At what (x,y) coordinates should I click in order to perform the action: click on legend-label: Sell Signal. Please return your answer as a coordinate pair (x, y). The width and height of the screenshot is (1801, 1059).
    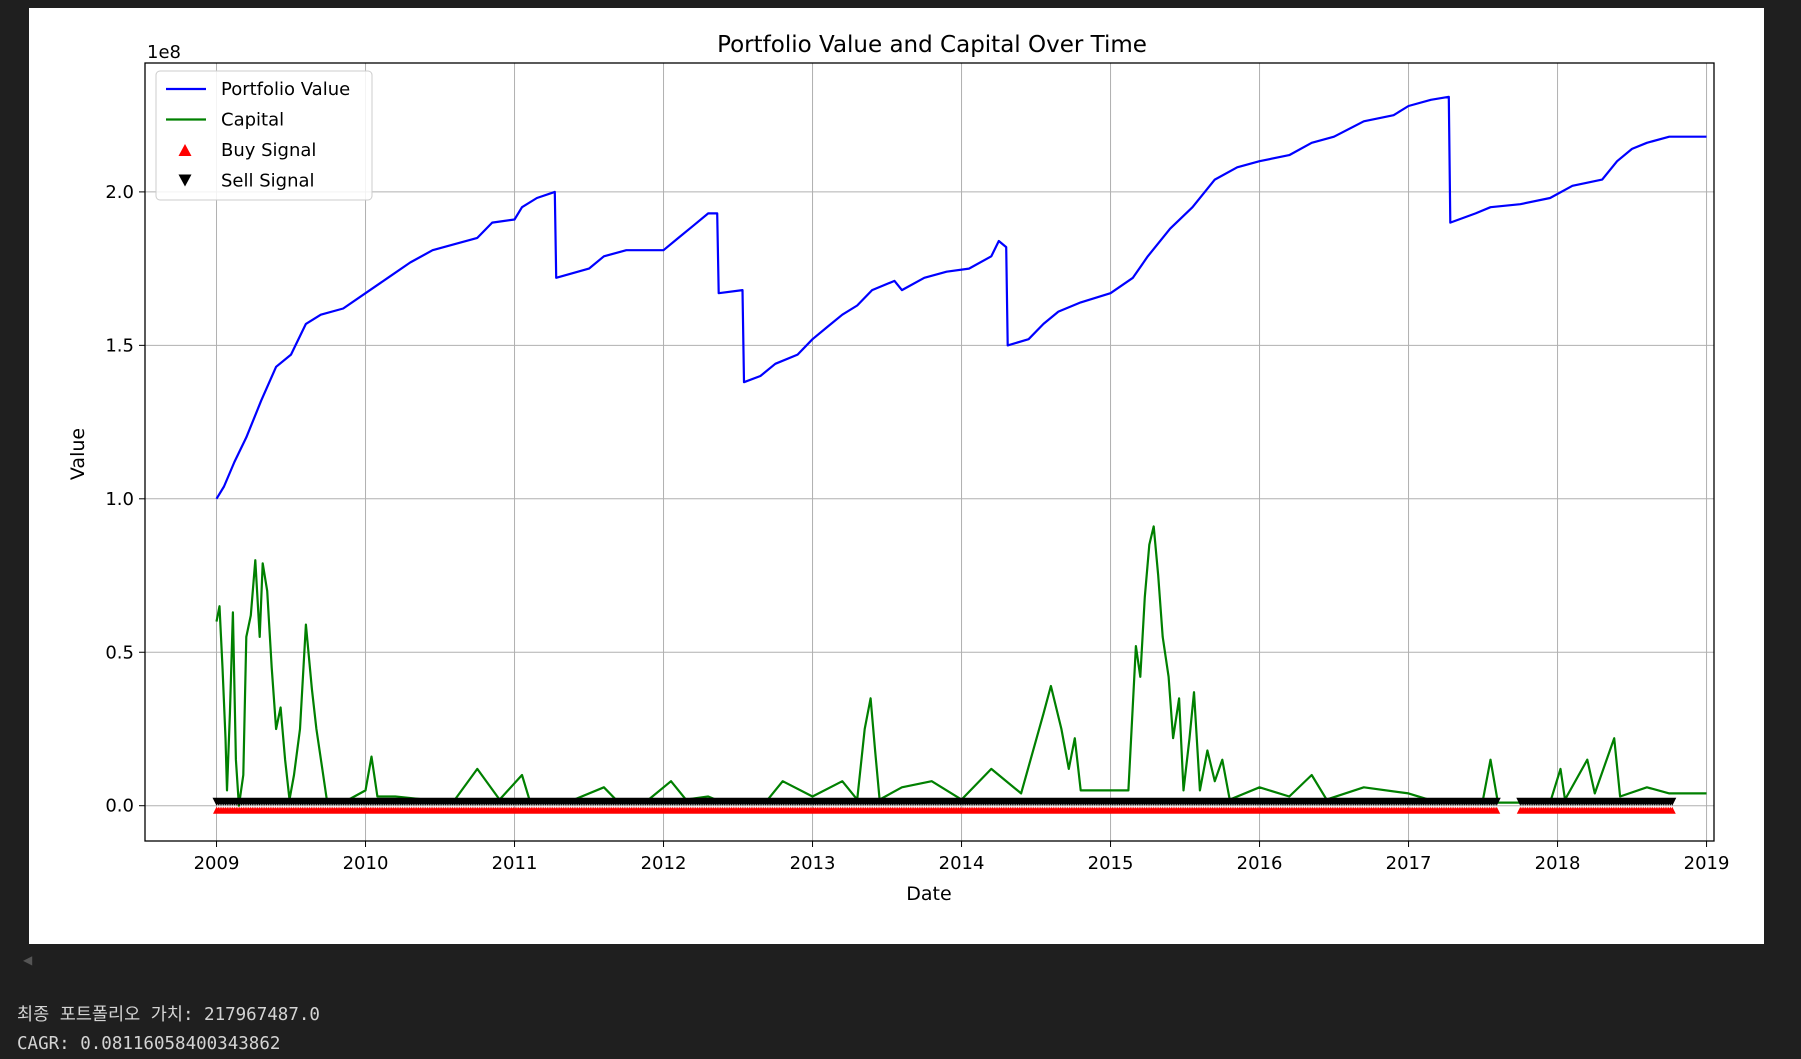
    Looking at the image, I should click on (268, 181).